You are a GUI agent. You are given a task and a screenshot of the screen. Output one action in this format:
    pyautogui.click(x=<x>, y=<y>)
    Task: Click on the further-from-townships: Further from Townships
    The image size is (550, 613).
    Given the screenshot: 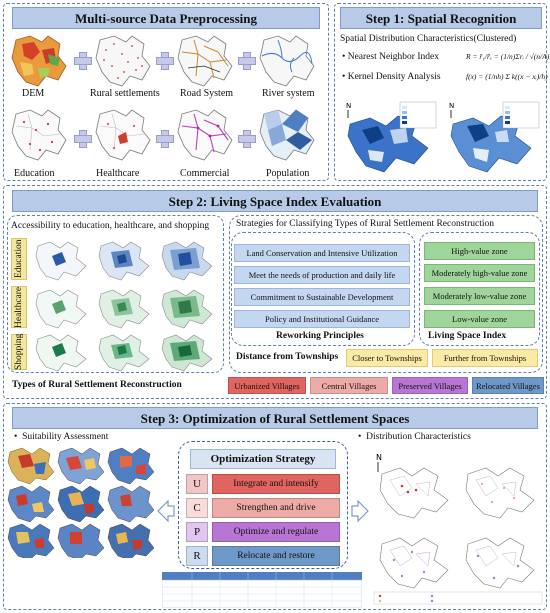 What is the action you would take?
    pyautogui.click(x=485, y=358)
    